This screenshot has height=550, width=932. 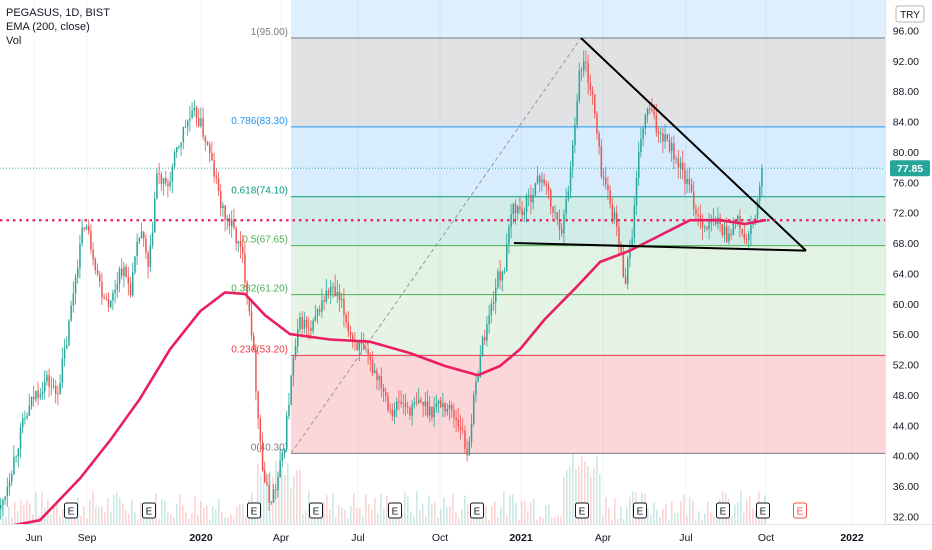 What do you see at coordinates (269, 447) in the screenshot?
I see `fib-level-label-6: 0(40.30)` at bounding box center [269, 447].